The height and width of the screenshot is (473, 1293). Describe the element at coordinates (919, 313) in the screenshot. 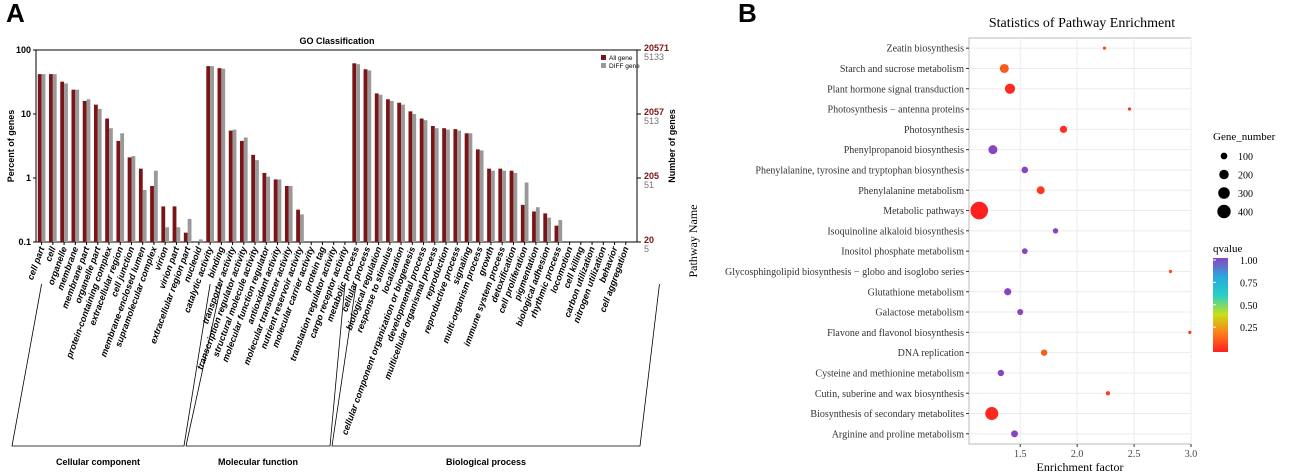

I see `y-tick-label: Galactose metabolism` at that location.